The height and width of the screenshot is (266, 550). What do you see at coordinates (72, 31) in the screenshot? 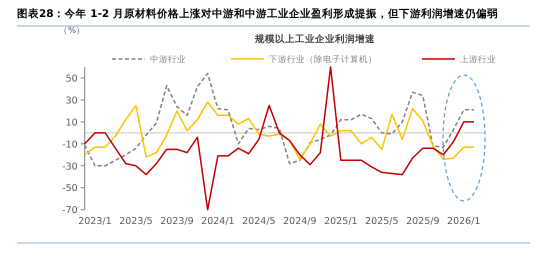
I see `y-axis-title: （%）` at bounding box center [72, 31].